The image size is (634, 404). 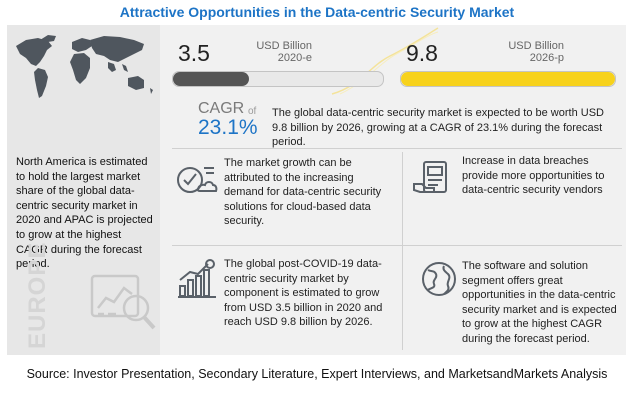 I want to click on analytics-magnifier-icon, so click(x=123, y=302).